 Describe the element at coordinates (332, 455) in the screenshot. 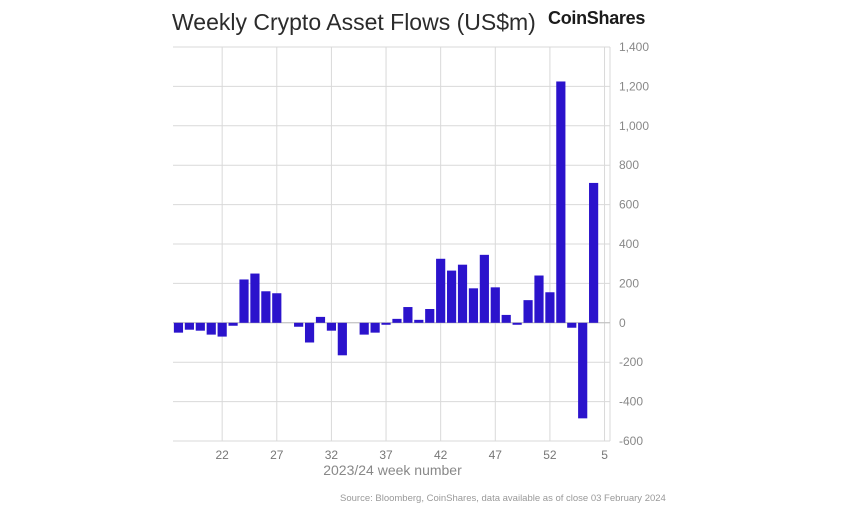

I see `x-tick-label: 32` at that location.